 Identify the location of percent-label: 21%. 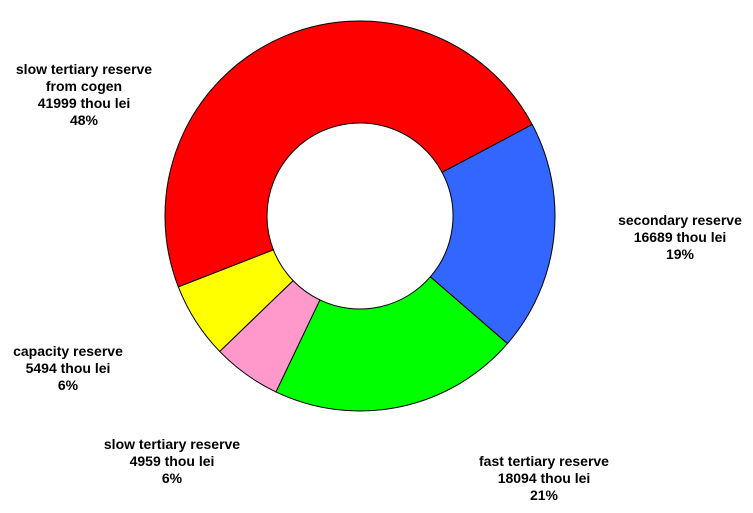
(544, 495).